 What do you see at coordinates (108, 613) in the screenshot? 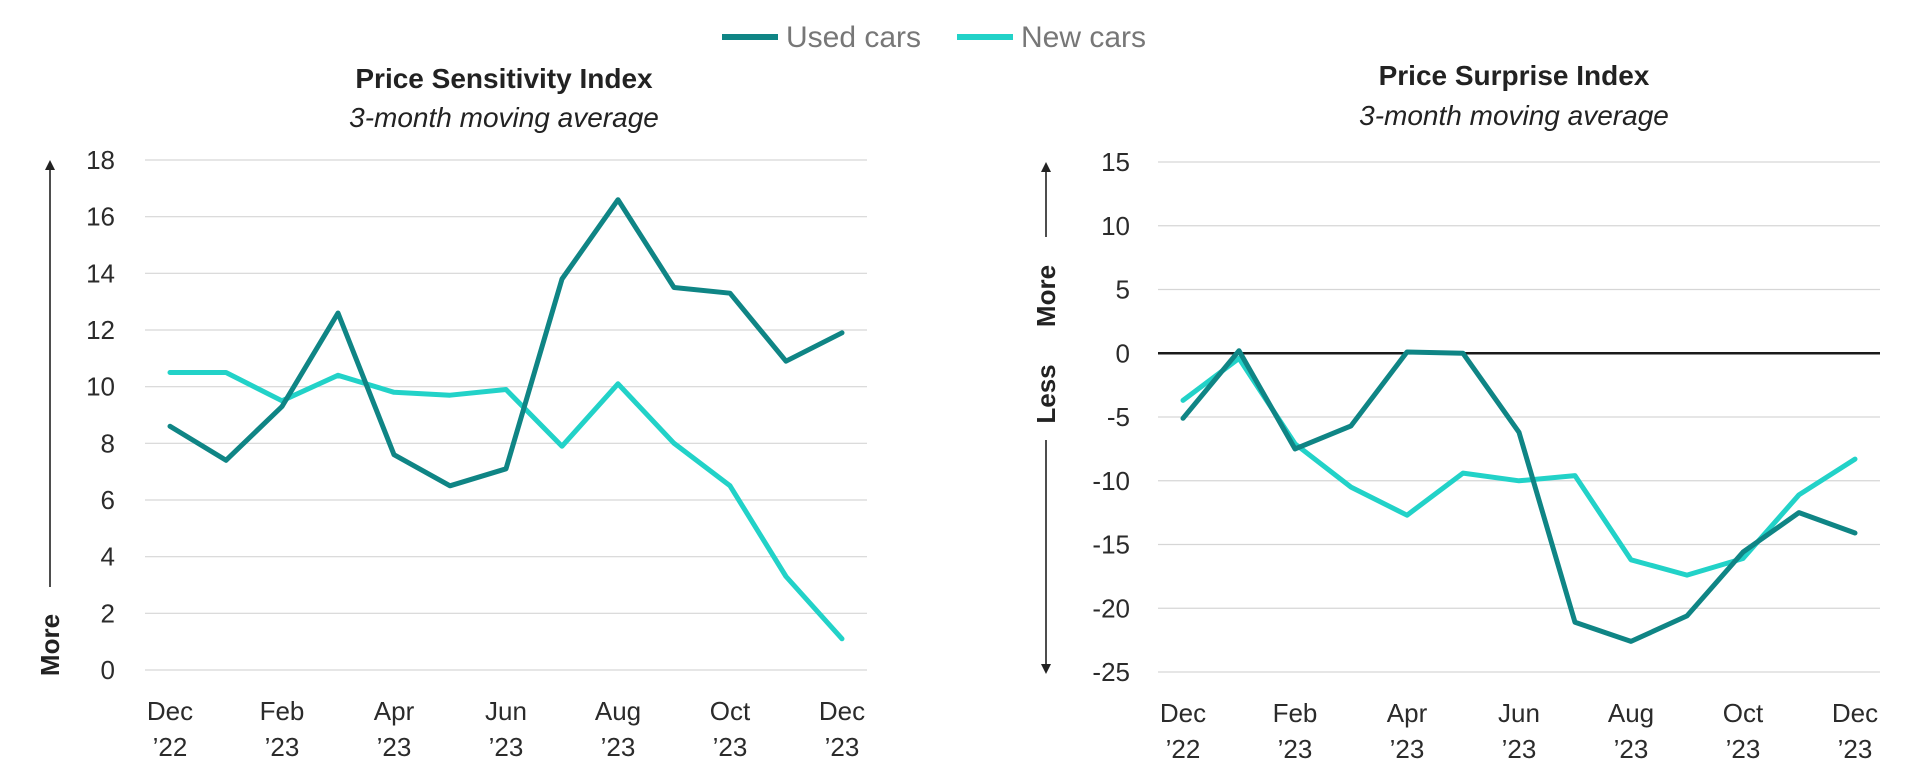
I see `y-tick-label: 2` at bounding box center [108, 613].